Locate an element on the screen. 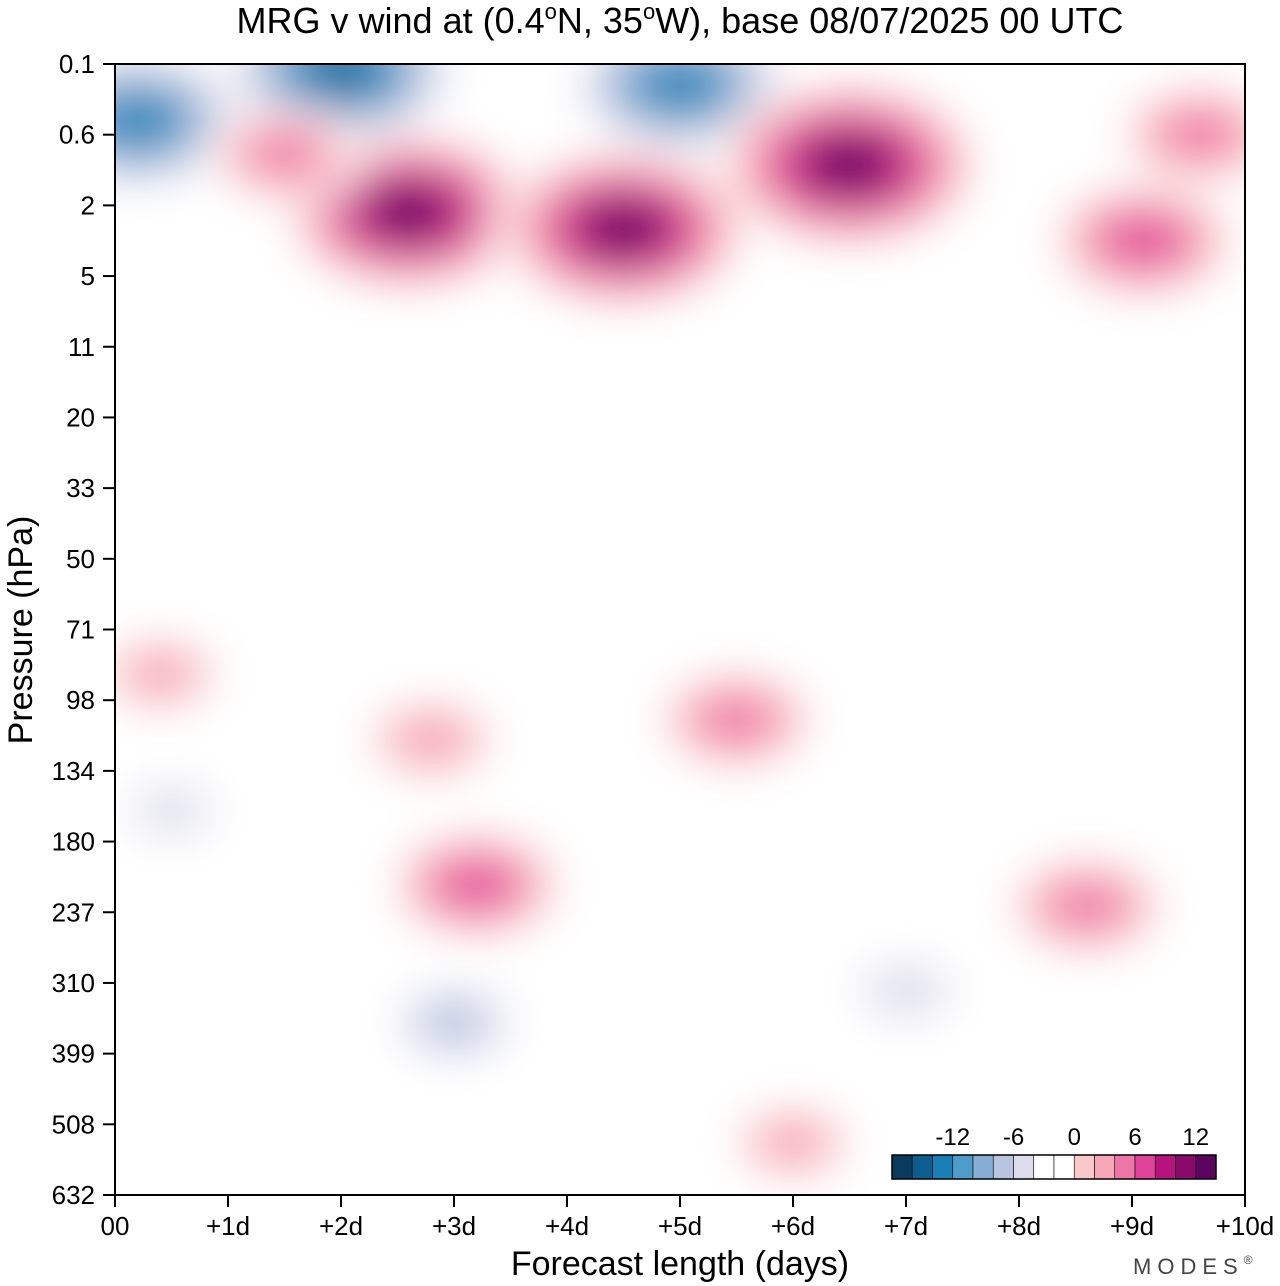 The image size is (1280, 1286). colorbar-frame is located at coordinates (1054, 1167).